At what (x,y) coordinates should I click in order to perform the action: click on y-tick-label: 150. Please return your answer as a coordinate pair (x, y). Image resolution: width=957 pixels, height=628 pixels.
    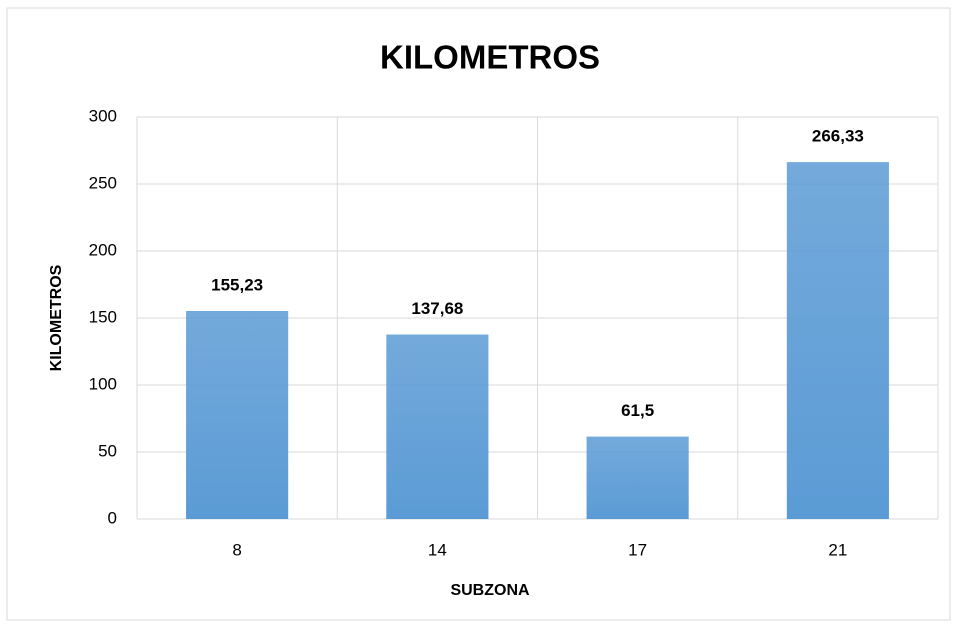
    Looking at the image, I should click on (103, 316).